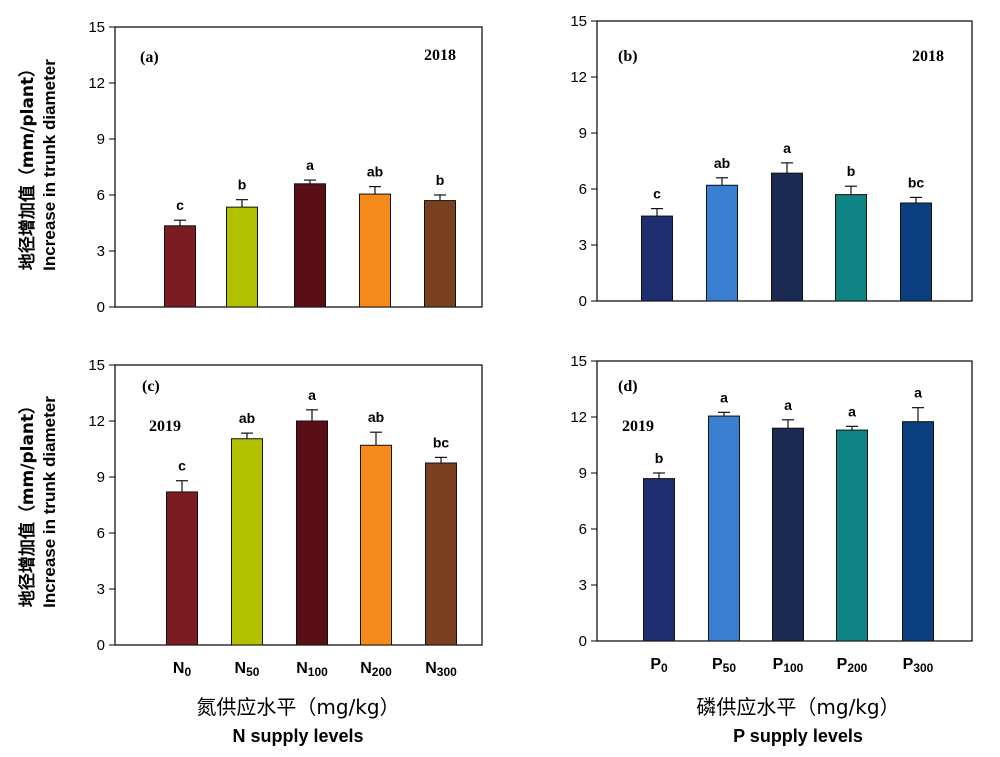 This screenshot has width=1000, height=757. What do you see at coordinates (49, 502) in the screenshot?
I see `y-axis-label-en-bottom: Increase in trunk diameter` at bounding box center [49, 502].